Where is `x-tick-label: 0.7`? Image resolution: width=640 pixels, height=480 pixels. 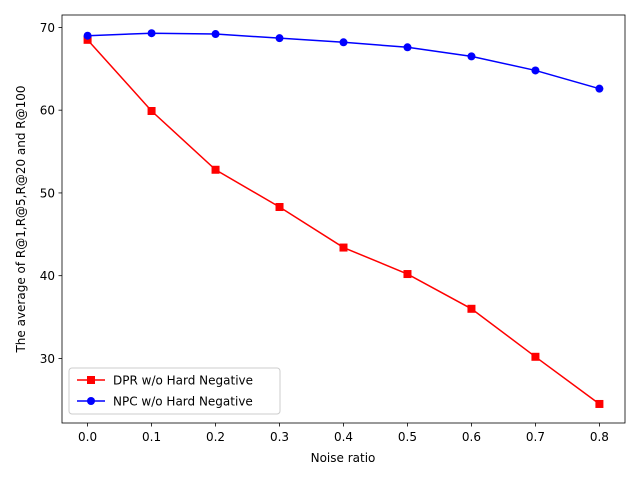 x-tick-label: 0.7 is located at coordinates (535, 437).